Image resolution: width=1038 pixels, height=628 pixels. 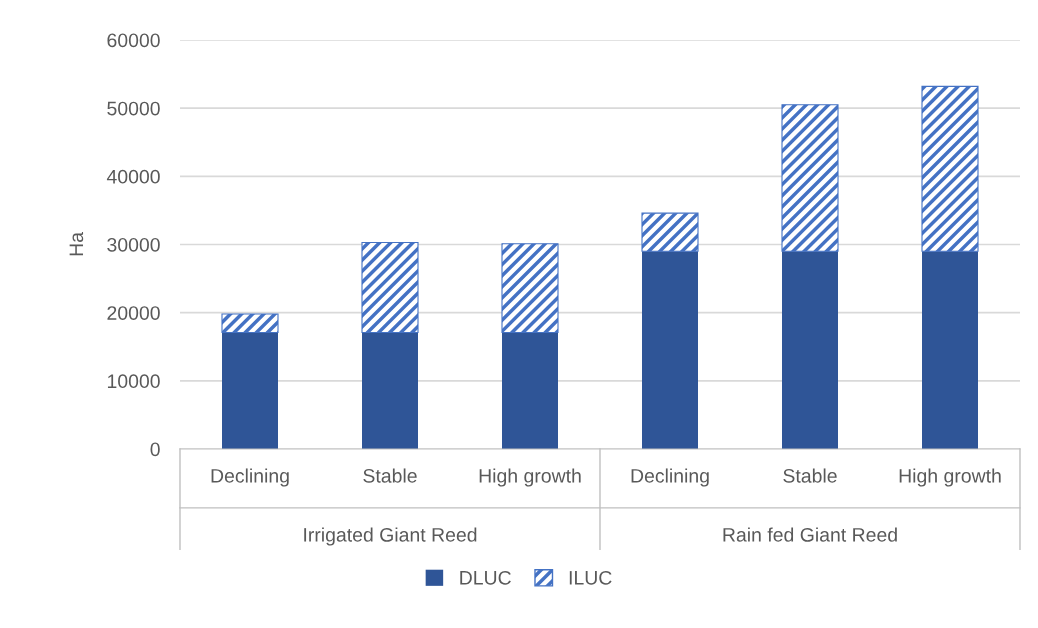 I want to click on y-tick-label: 30000, so click(x=133, y=244).